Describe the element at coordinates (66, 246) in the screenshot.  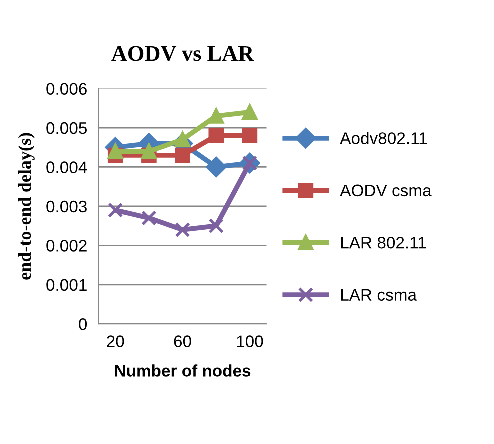
I see `y-tick-label: 0.002` at that location.